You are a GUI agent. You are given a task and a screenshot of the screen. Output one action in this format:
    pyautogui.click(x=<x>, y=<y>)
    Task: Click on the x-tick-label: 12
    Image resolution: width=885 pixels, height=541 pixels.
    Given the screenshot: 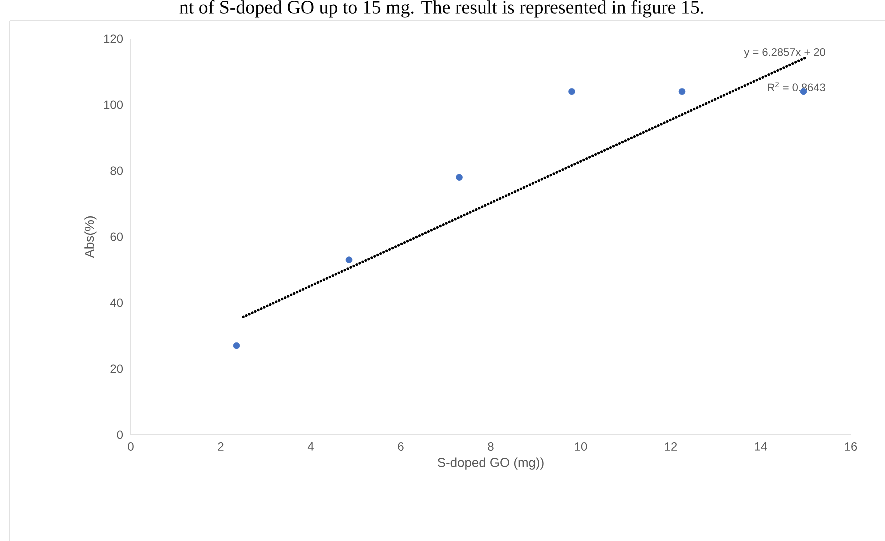 What is the action you would take?
    pyautogui.click(x=671, y=446)
    